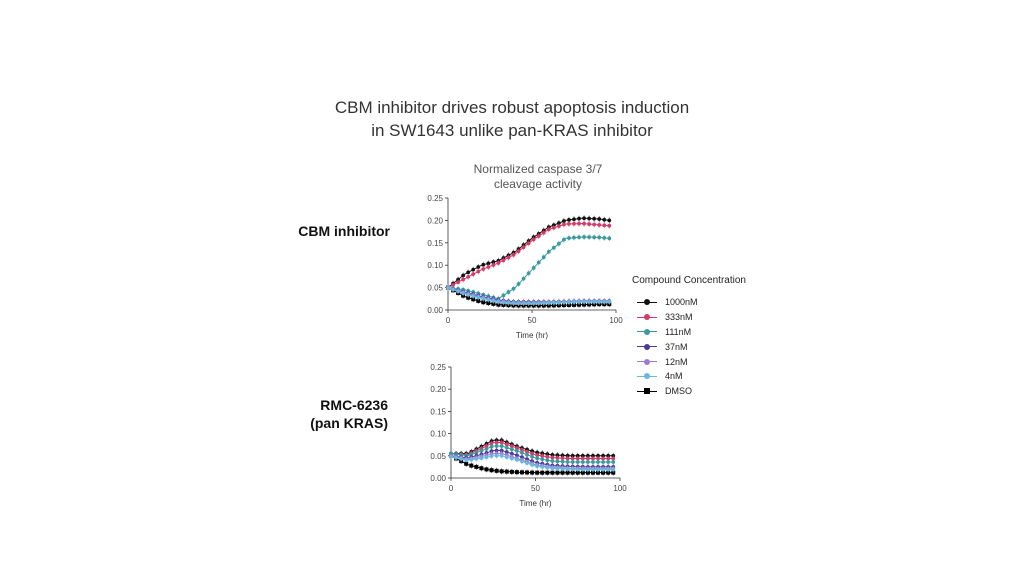 The height and width of the screenshot is (576, 1024). I want to click on y-tick-label: 0.15, so click(435, 243).